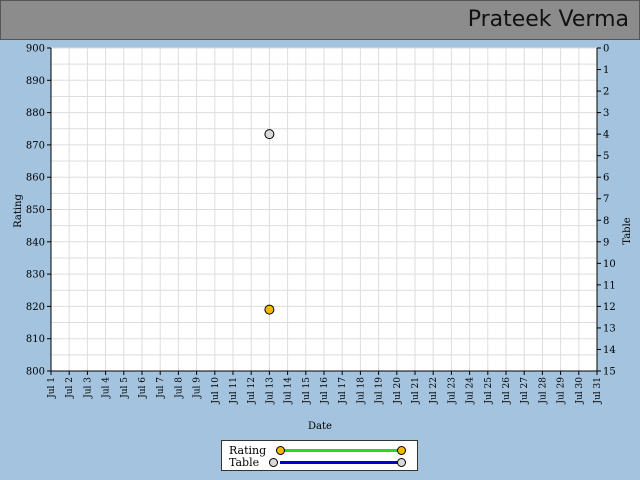 The height and width of the screenshot is (480, 640). Describe the element at coordinates (244, 462) in the screenshot. I see `legend-table-label: Table` at that location.